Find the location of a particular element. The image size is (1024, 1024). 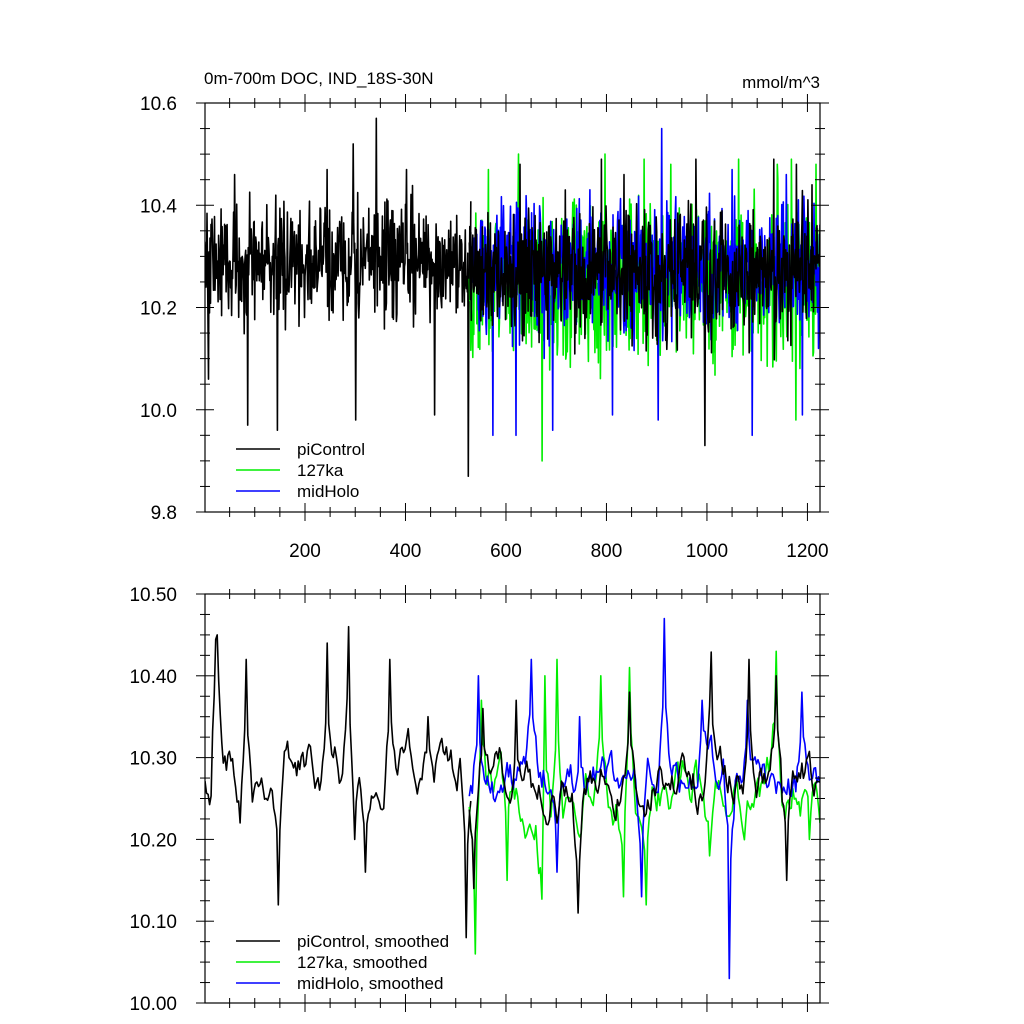

series-line-picontrol-overlay is located at coordinates (644, 302).